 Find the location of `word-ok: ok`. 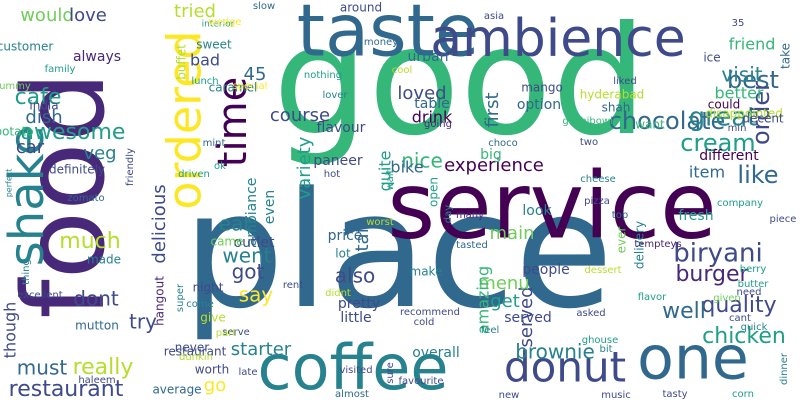

word-ok: ok is located at coordinates (220, 166).